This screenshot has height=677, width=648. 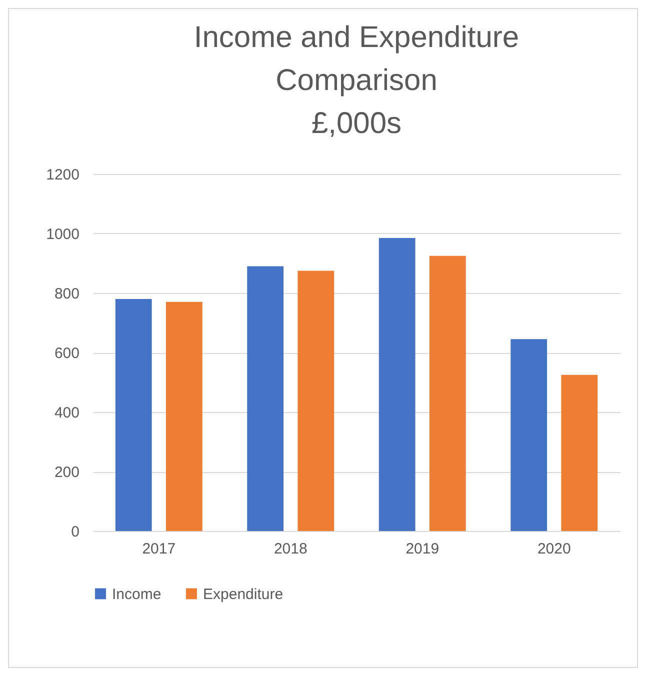 What do you see at coordinates (356, 123) in the screenshot?
I see `text: £,000s` at bounding box center [356, 123].